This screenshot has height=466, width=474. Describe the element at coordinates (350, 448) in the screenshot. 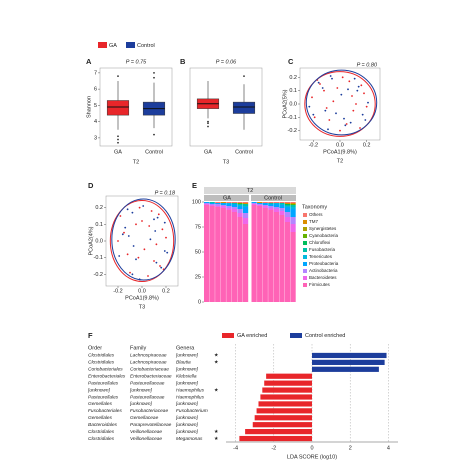

I see `x-tick-label: 2` at that location.